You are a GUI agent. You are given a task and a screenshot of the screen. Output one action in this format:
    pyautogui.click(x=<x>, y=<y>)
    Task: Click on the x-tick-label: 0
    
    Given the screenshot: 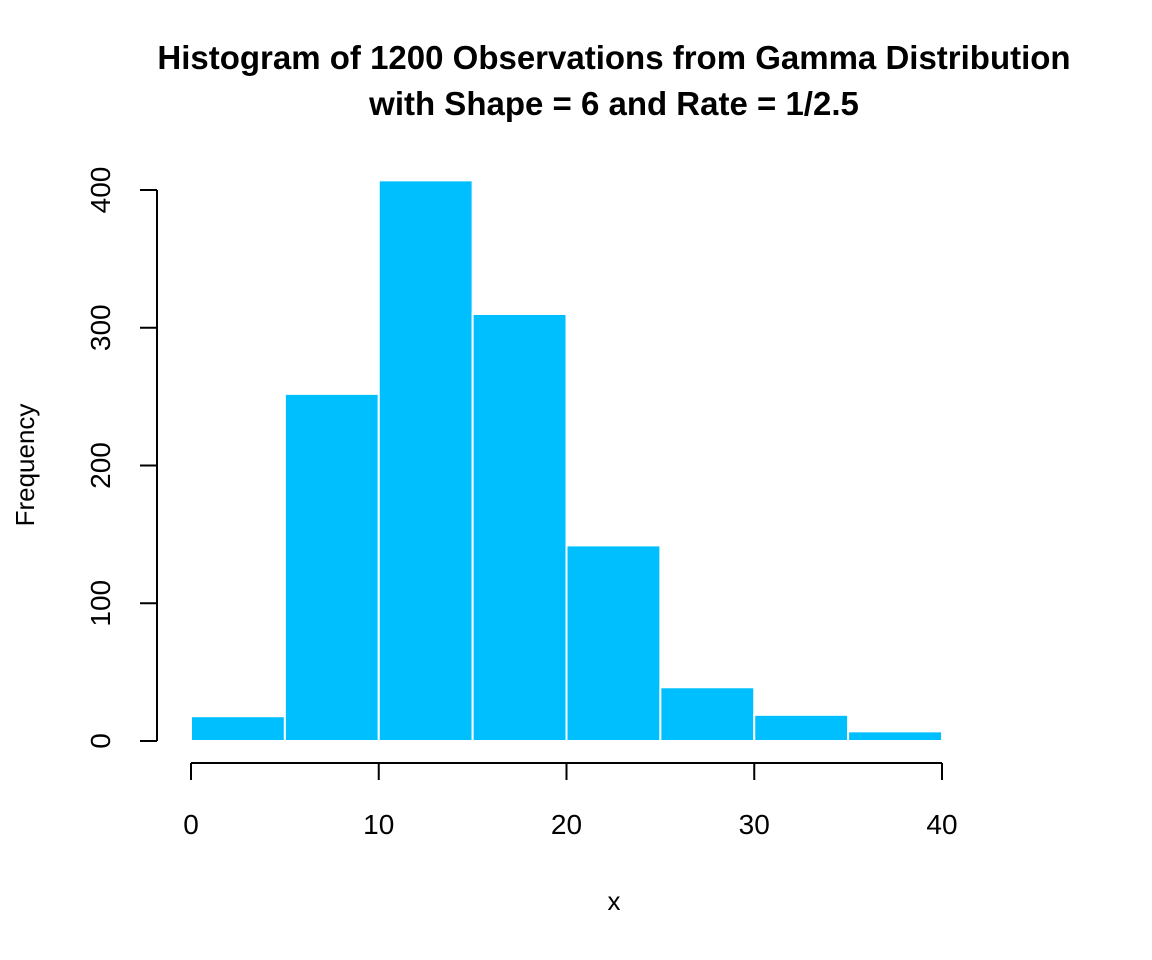 What is the action you would take?
    pyautogui.click(x=191, y=824)
    